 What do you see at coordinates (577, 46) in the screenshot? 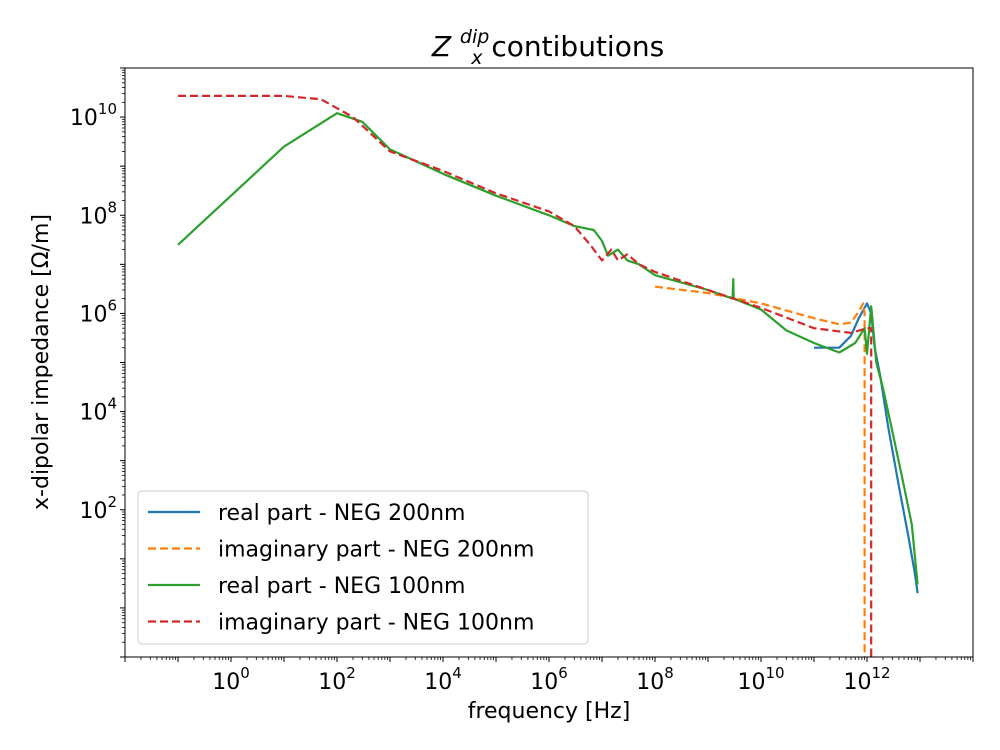
I see `chart-title-rest: contibutions` at bounding box center [577, 46].